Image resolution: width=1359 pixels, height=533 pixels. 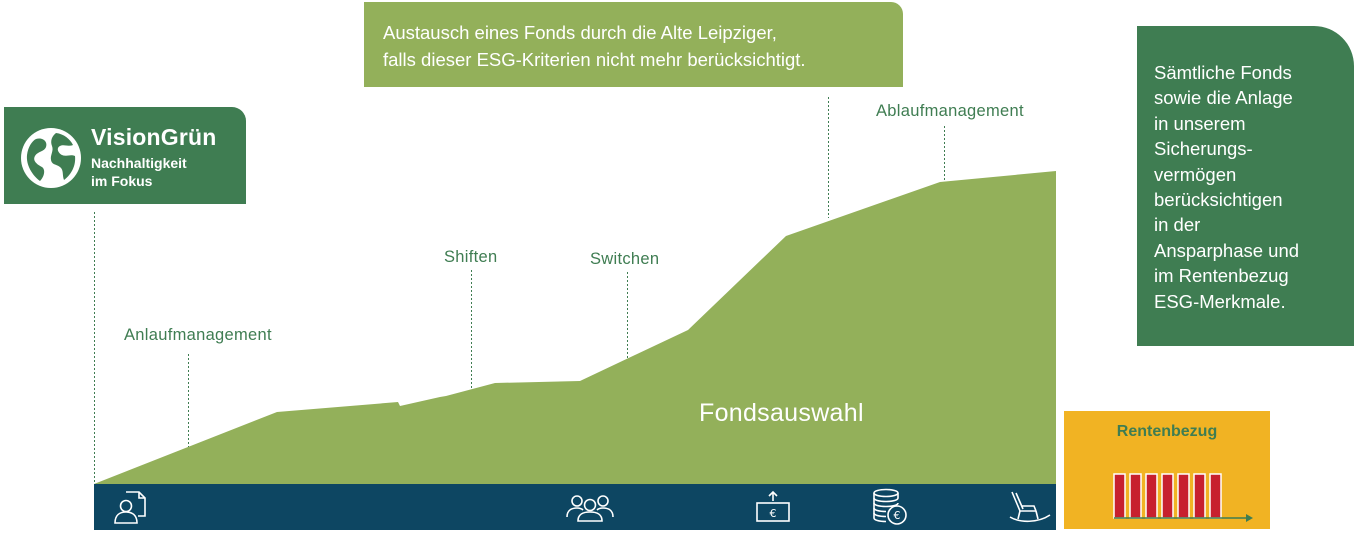 What do you see at coordinates (1218, 200) in the screenshot?
I see `callout-right-line: berücksichtigen` at bounding box center [1218, 200].